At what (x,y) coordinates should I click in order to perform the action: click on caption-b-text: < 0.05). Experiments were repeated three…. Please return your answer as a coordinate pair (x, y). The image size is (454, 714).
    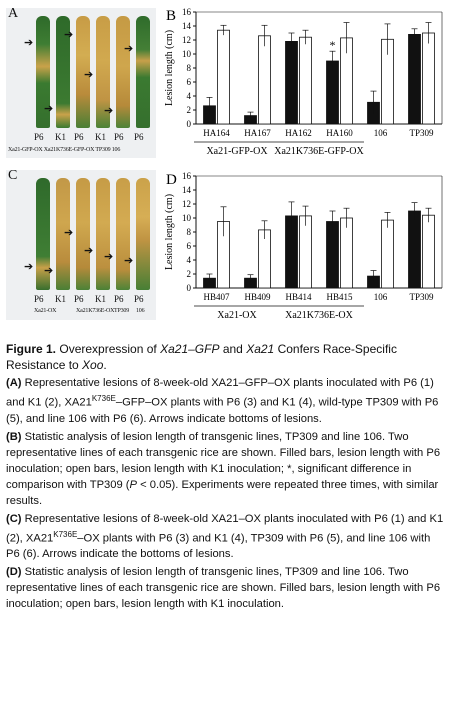
    Looking at the image, I should click on (222, 492).